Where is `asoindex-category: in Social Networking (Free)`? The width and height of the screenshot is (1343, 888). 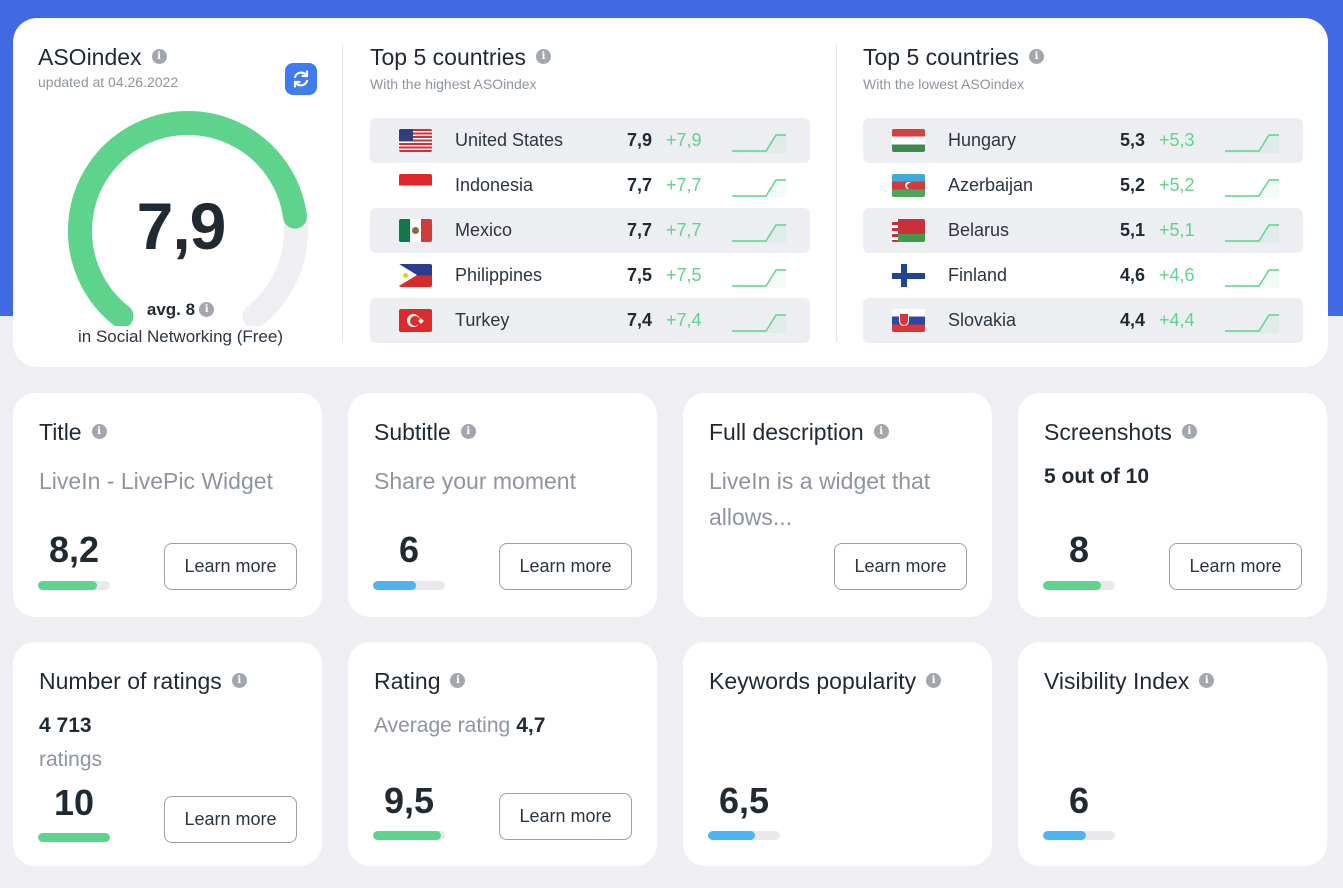
asoindex-category: in Social Networking (Free) is located at coordinates (180, 336).